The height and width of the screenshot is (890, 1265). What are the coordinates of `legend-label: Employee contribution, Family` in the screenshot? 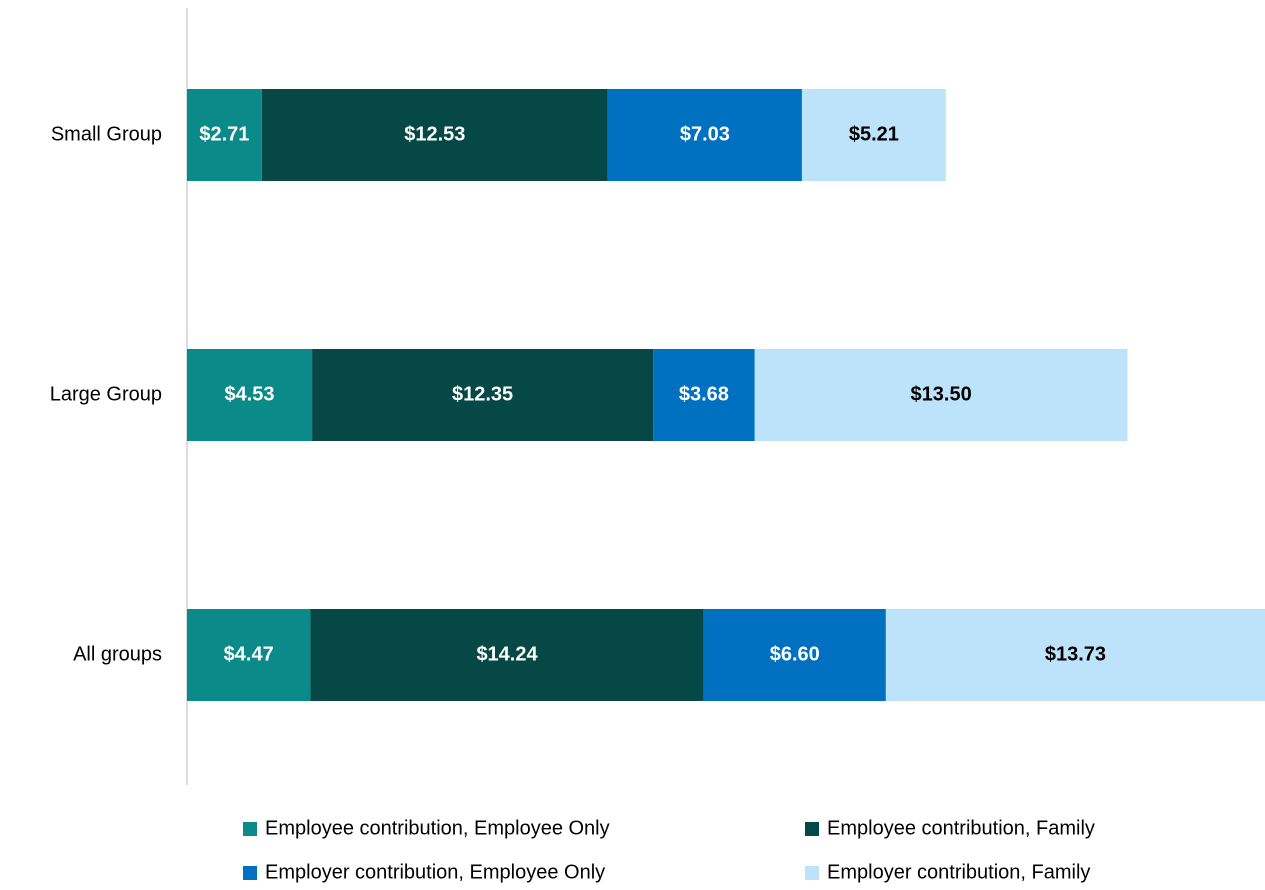 It's located at (961, 828).